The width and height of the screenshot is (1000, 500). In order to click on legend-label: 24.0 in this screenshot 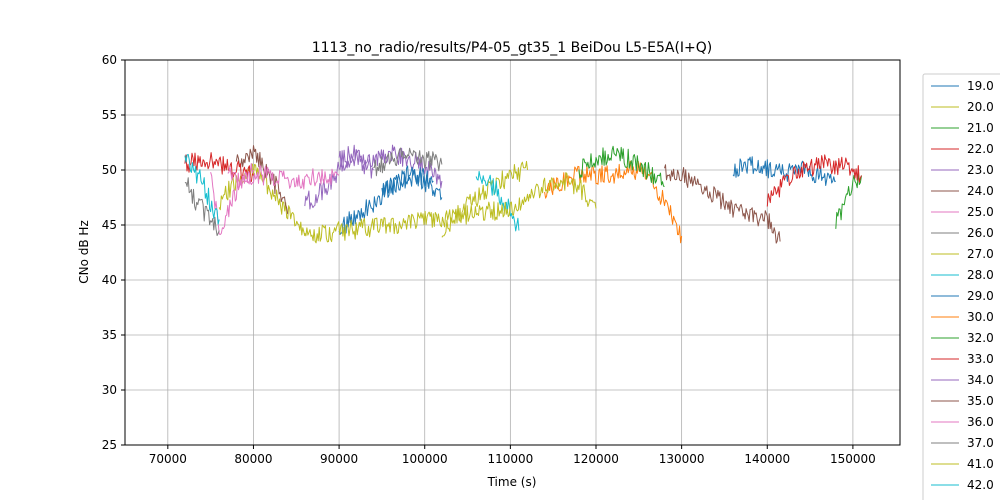, I will do `click(980, 191)`.